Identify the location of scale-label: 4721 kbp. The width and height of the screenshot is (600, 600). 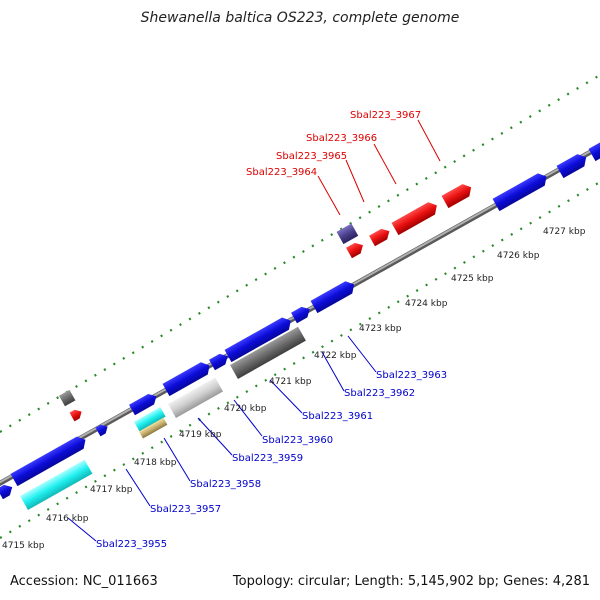
(290, 382).